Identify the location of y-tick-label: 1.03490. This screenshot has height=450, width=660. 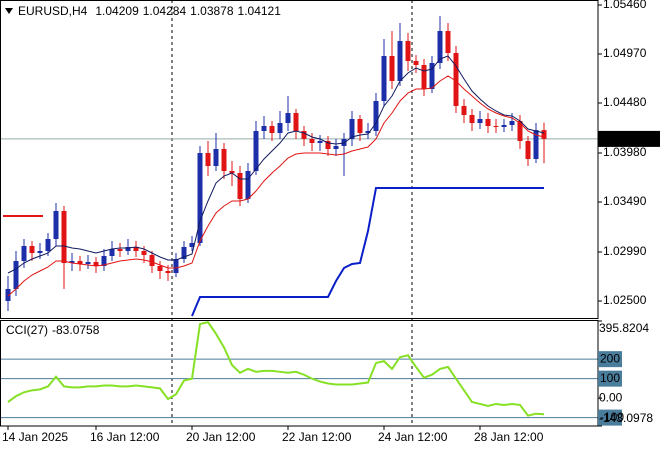
(625, 201).